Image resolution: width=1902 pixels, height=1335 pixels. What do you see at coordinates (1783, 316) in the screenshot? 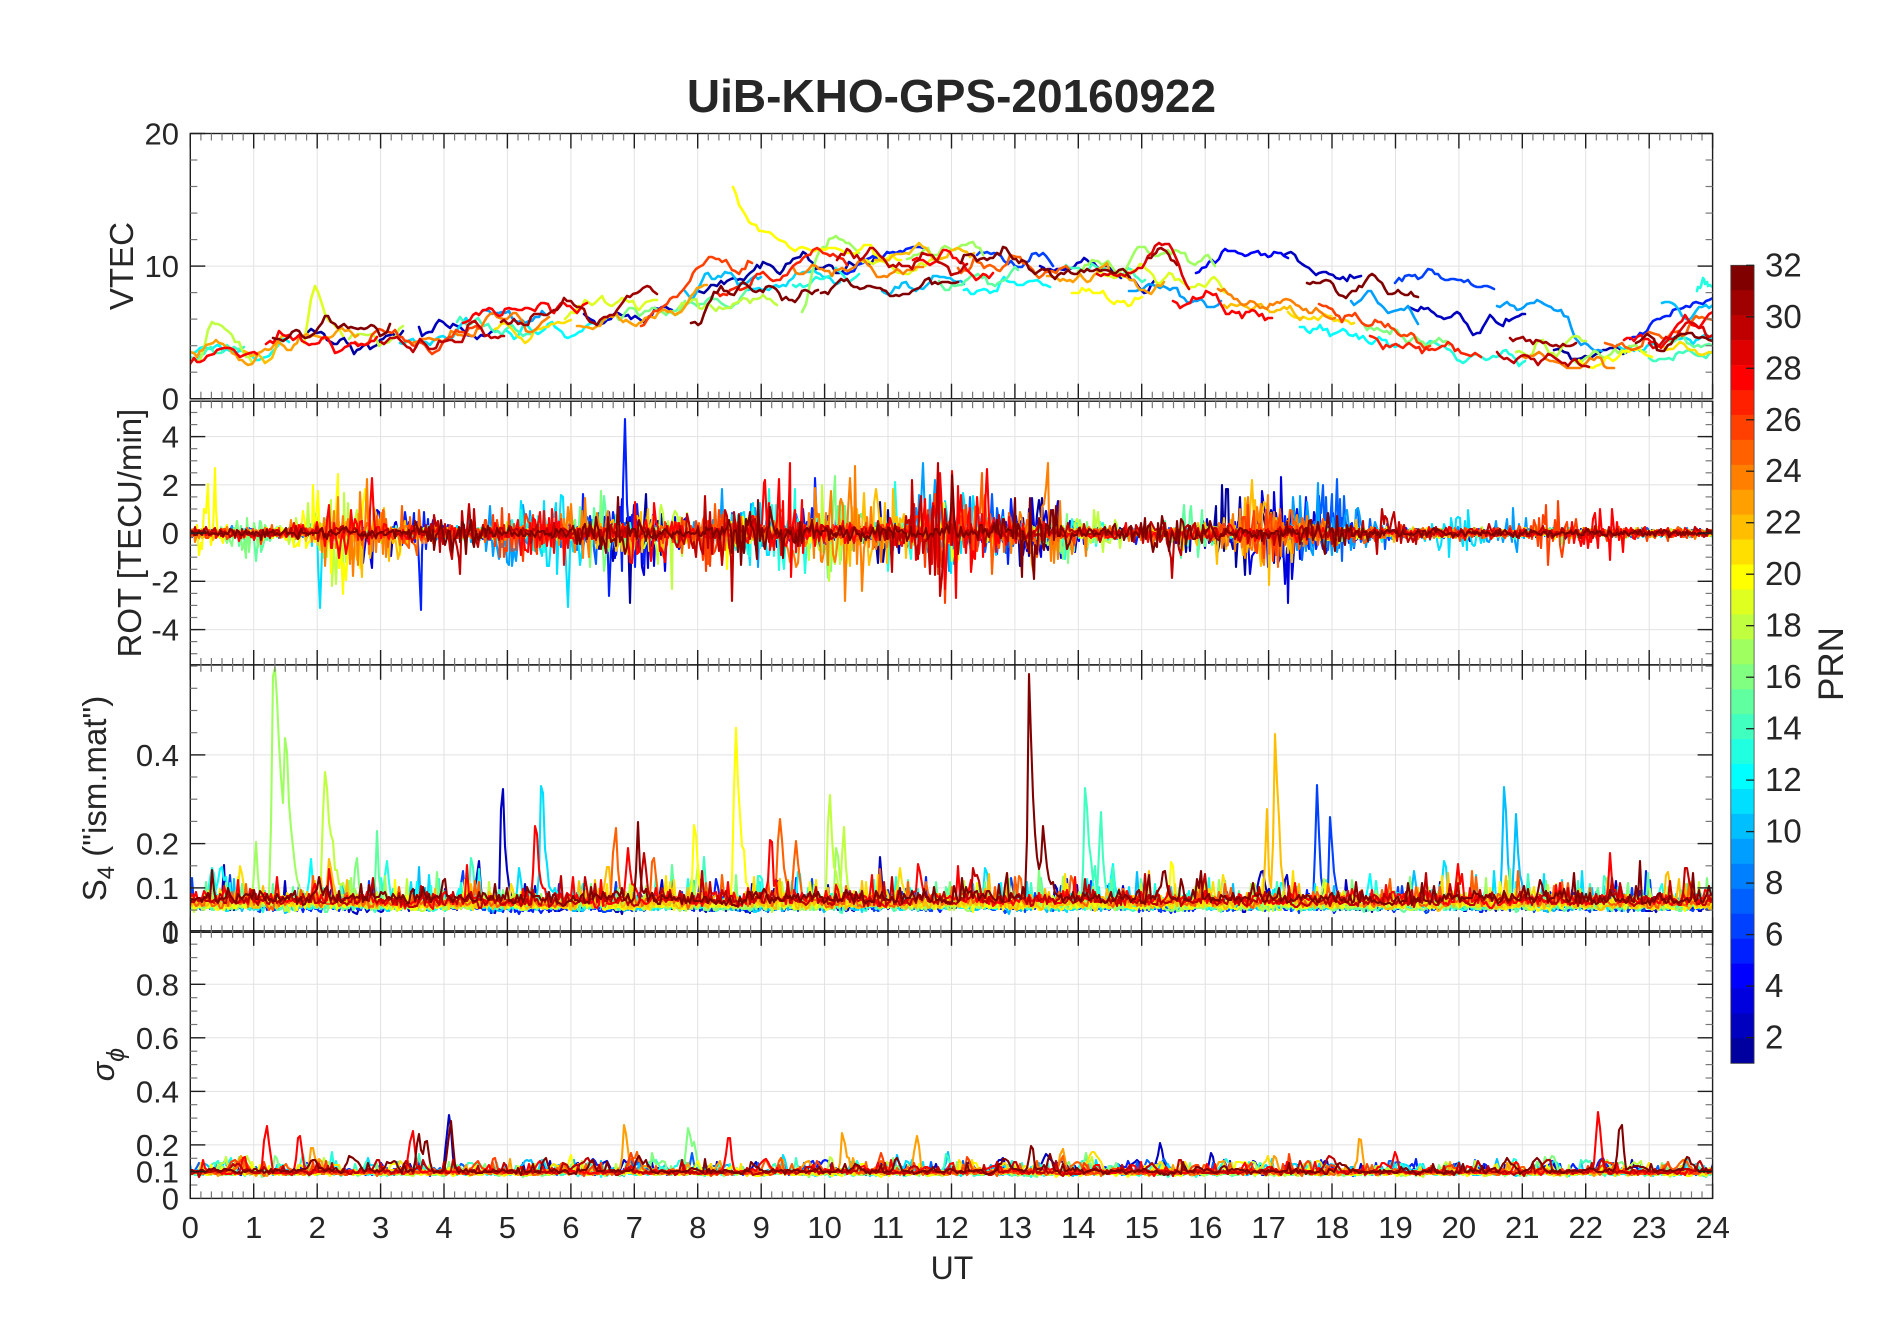
I see `svg-text: 30` at bounding box center [1783, 316].